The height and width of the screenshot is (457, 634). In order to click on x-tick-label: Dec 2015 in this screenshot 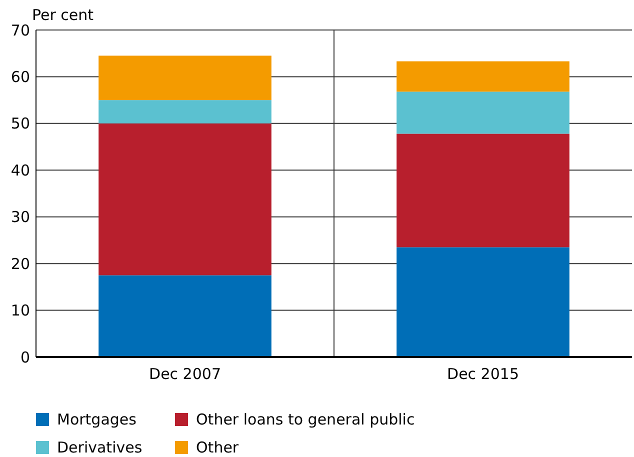, I will do `click(483, 374)`.